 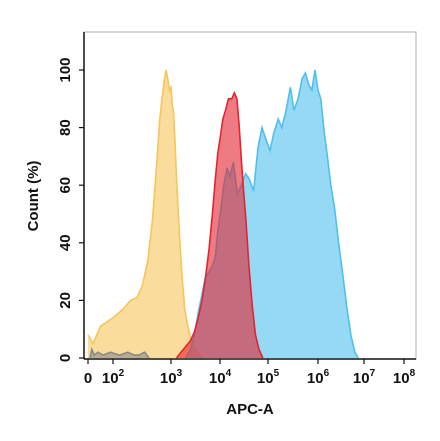 What do you see at coordinates (250, 373) in the screenshot?
I see `x-ticks: 0 10² 10³ 10⁴ 10⁵ 10⁶ 10⁷ 10⁸` at bounding box center [250, 373].